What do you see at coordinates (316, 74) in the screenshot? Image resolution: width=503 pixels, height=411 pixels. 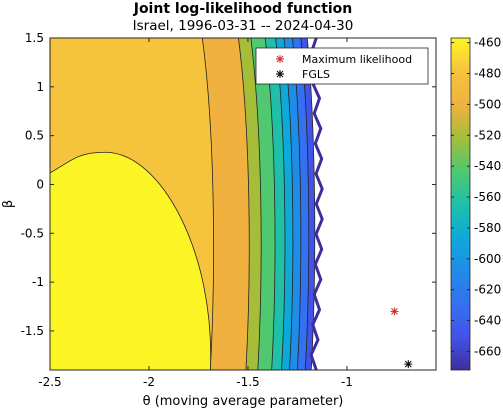 I see `legend-entry: FGLS` at bounding box center [316, 74].